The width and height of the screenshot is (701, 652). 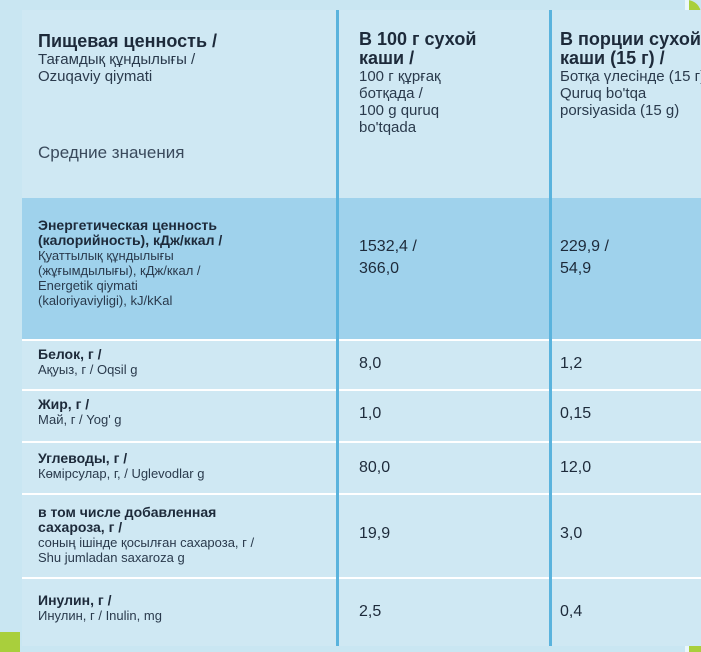 What do you see at coordinates (612, 58) in the screenshot?
I see `header-portion-title-2: каши (15 г) /` at bounding box center [612, 58].